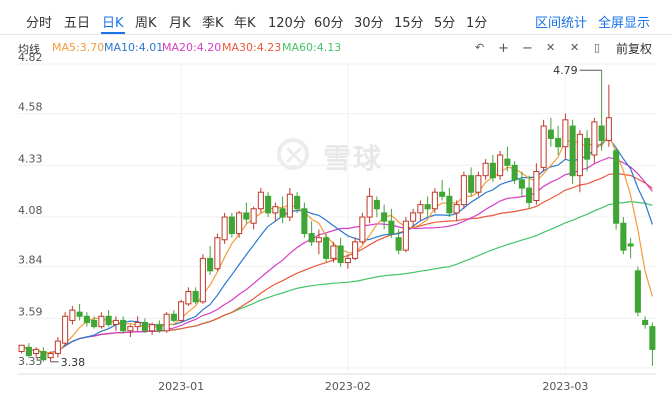 The height and width of the screenshot is (403, 672). I want to click on bars-icon: ▯, so click(597, 47).